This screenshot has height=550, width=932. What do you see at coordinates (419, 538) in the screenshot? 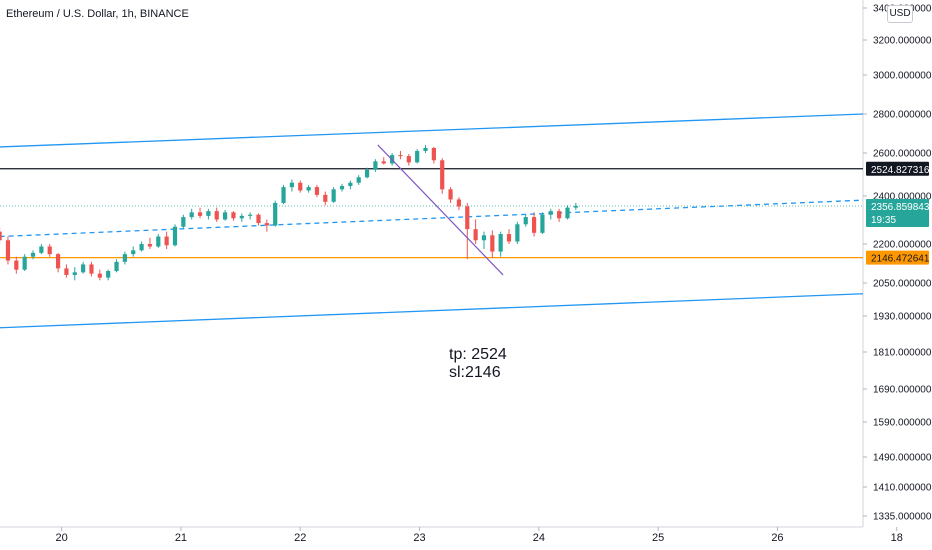
I see `x-tick-label: 23` at bounding box center [419, 538].